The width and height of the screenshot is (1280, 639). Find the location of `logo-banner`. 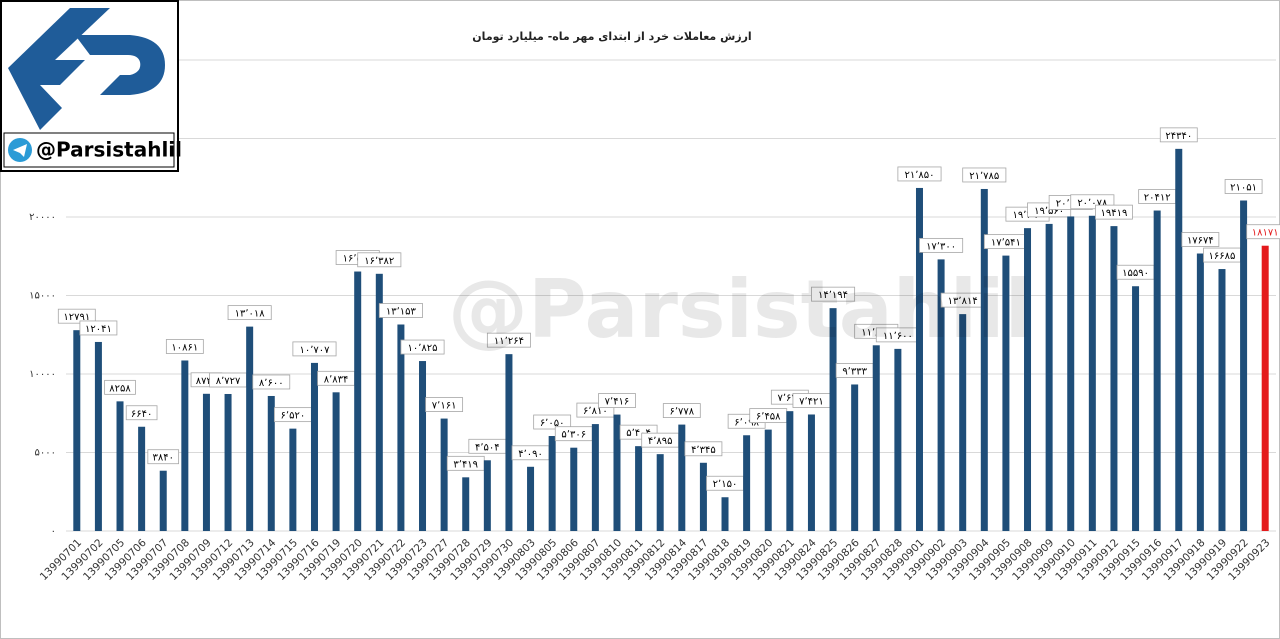

logo-banner is located at coordinates (89, 150).